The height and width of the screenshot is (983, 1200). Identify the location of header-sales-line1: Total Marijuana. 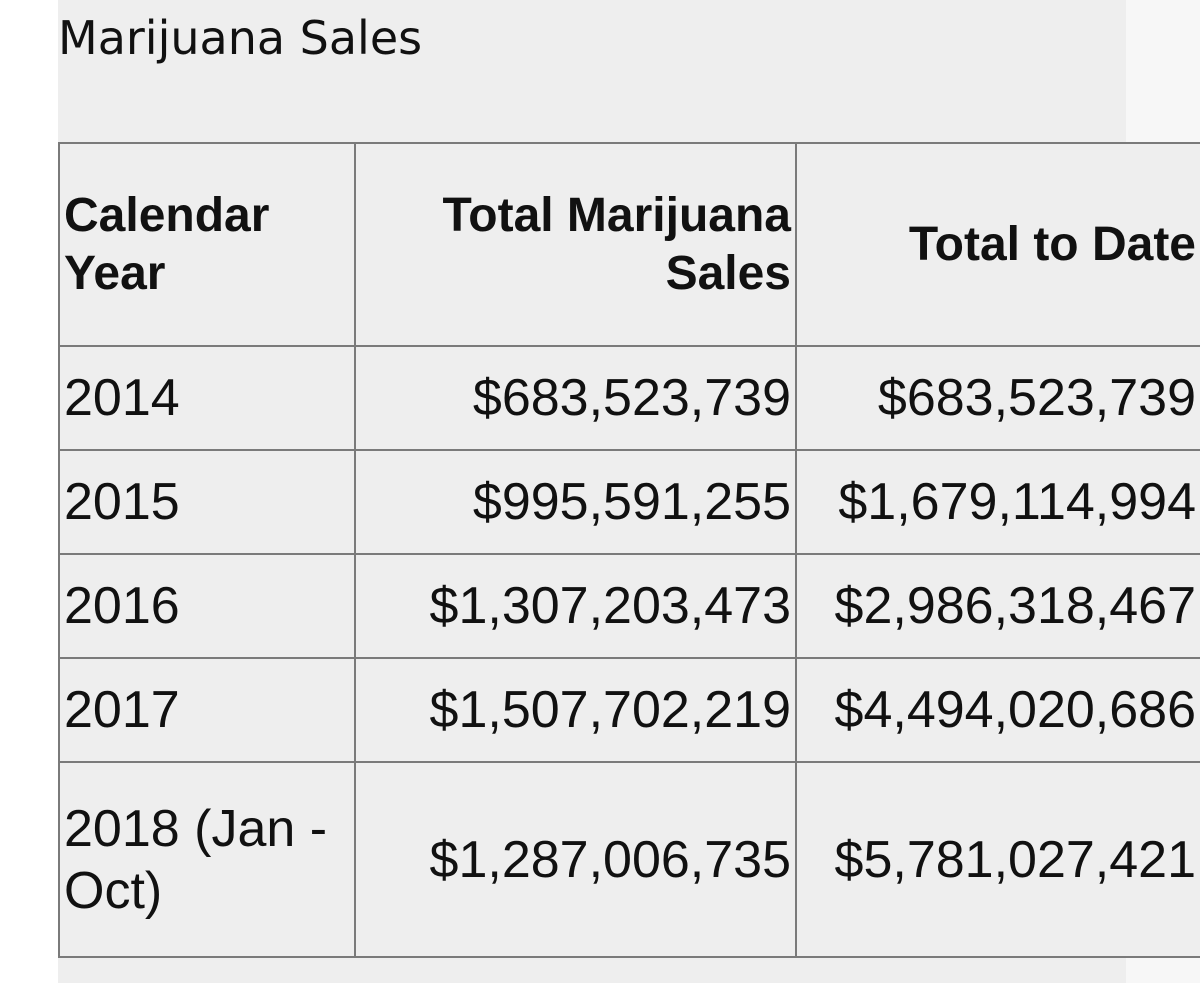
(617, 215).